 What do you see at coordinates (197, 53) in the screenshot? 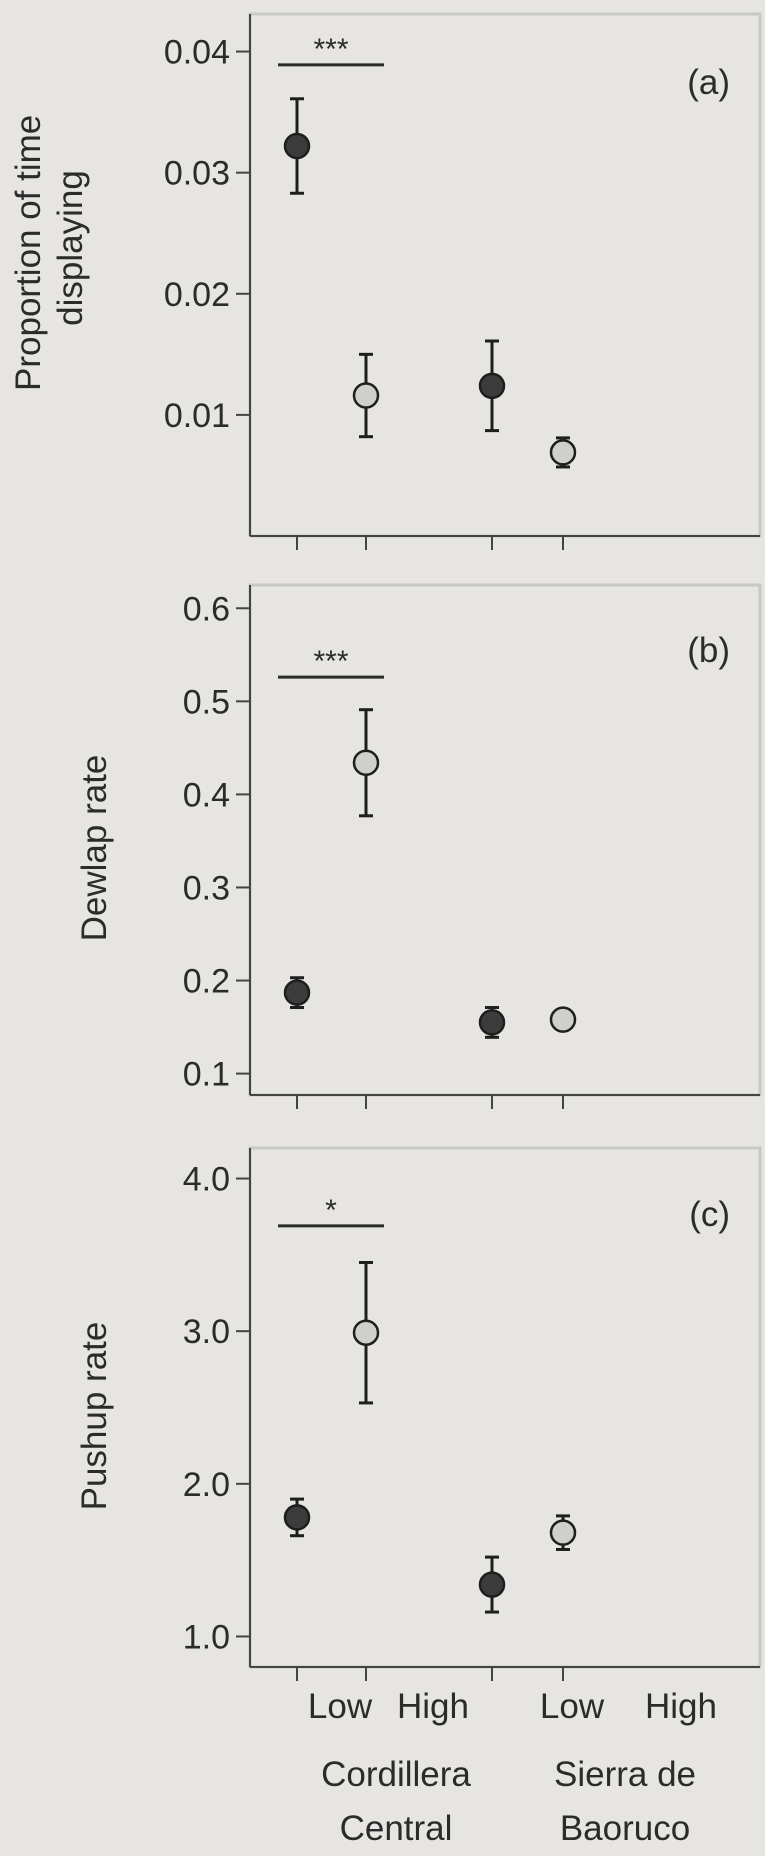
I see `panel-a-y-tick-label-4: 0.04` at bounding box center [197, 53].